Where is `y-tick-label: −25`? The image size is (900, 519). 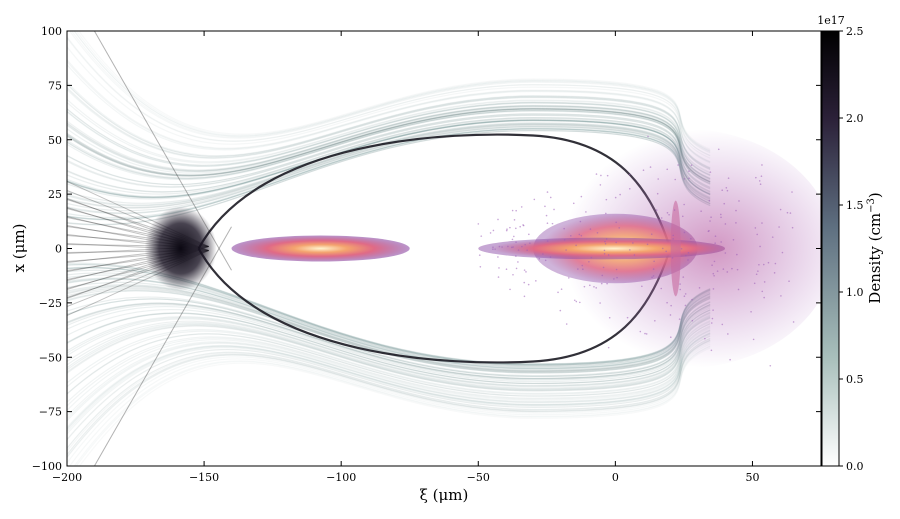
y-tick-label: −25 is located at coordinates (50, 303).